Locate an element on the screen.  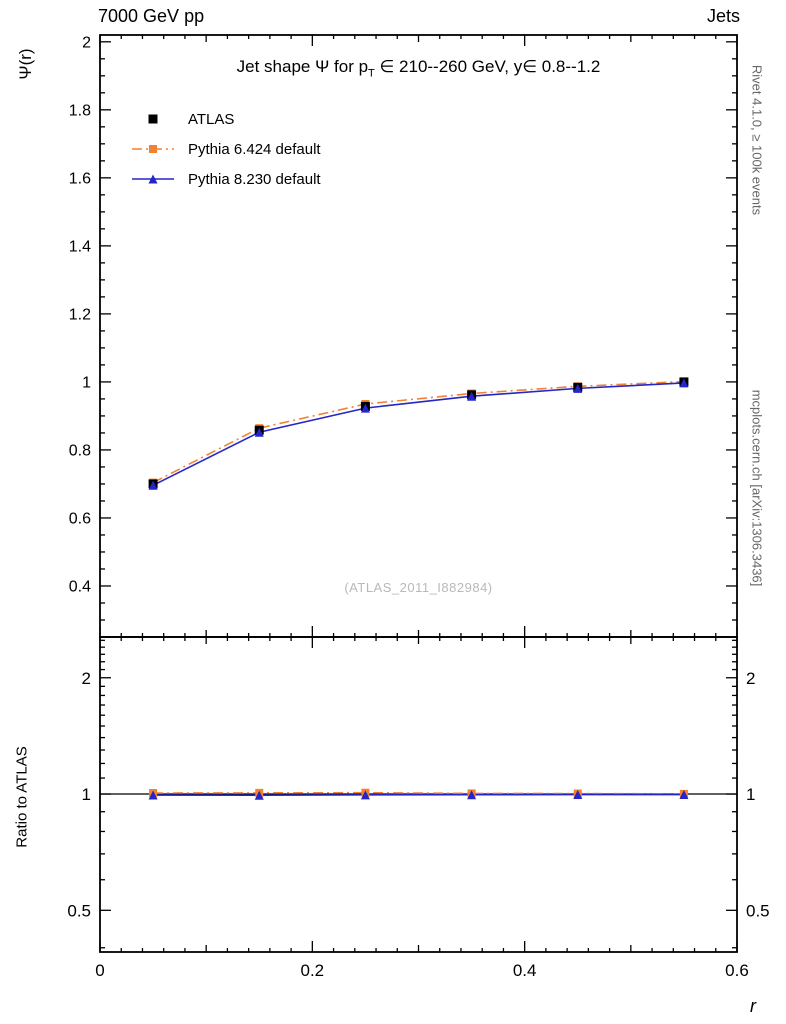
svg-text: 1.6 is located at coordinates (80, 178).